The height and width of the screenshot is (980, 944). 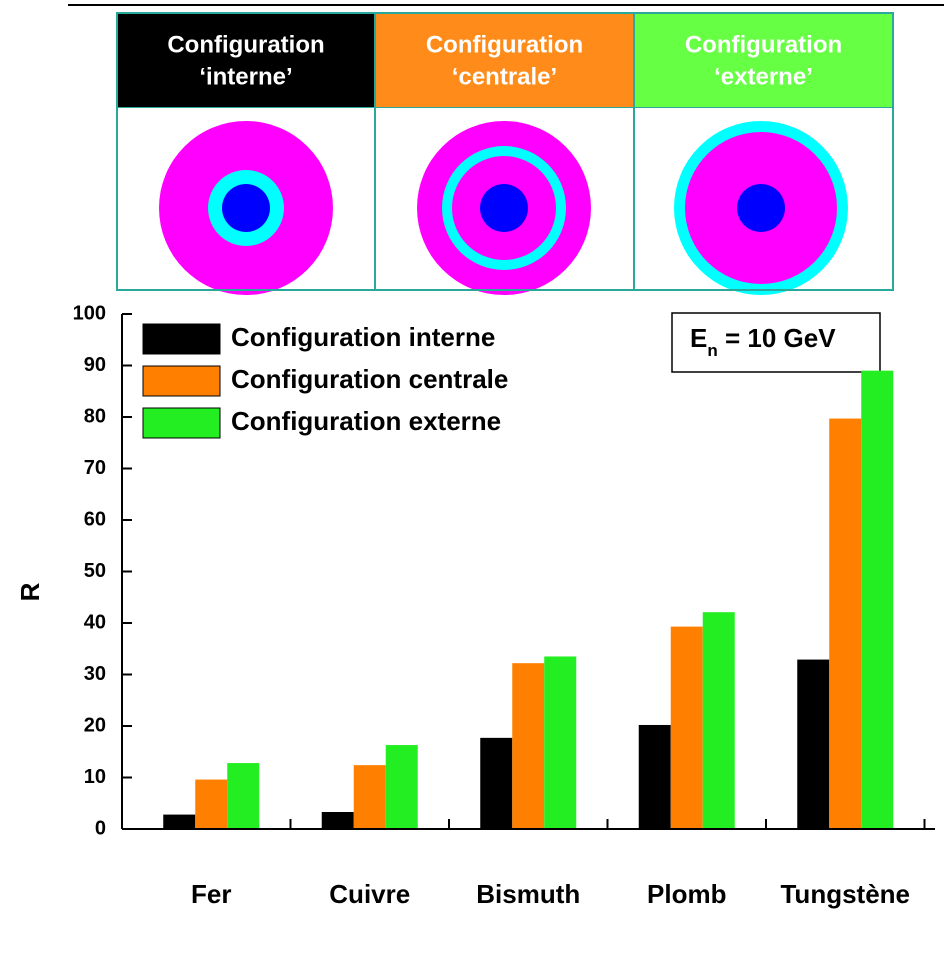 What do you see at coordinates (698, 338) in the screenshot?
I see `annotation-text: E` at bounding box center [698, 338].